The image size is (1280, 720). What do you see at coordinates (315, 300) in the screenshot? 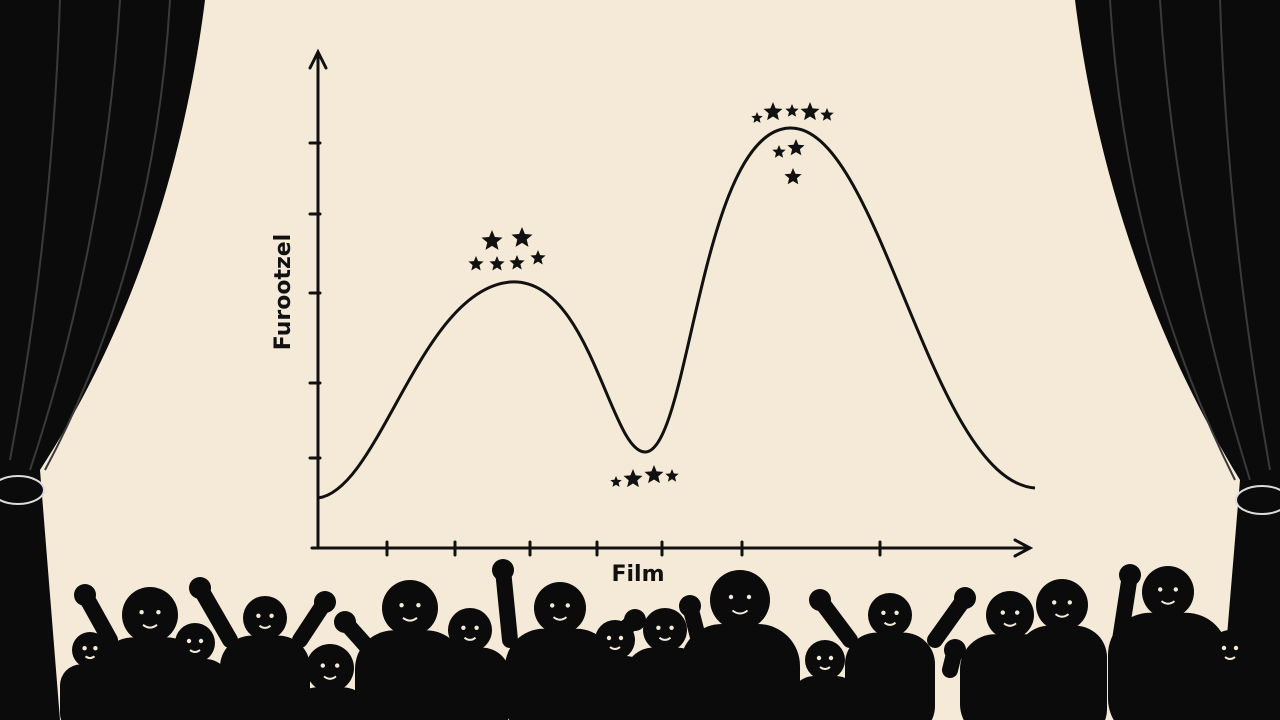
I see `y-ticks` at bounding box center [315, 300].